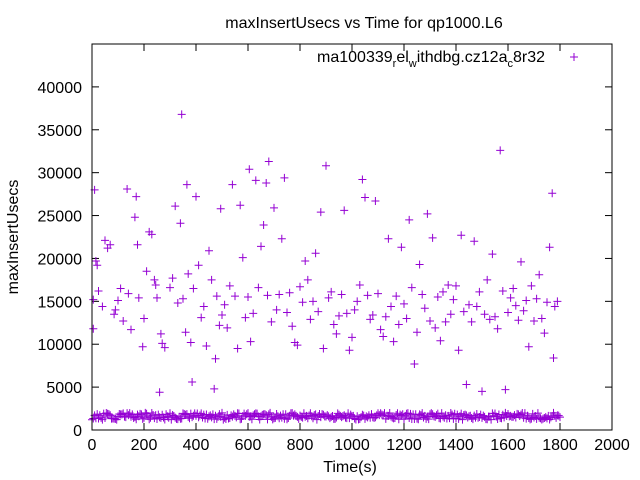 This screenshot has height=480, width=640. What do you see at coordinates (352, 445) in the screenshot?
I see `x-tick-label: 1000` at bounding box center [352, 445].